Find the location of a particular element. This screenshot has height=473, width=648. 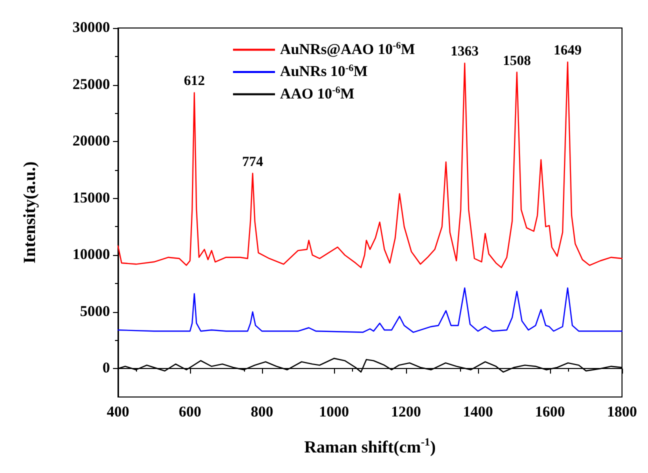

y-tick-label: 0 is located at coordinates (106, 368).